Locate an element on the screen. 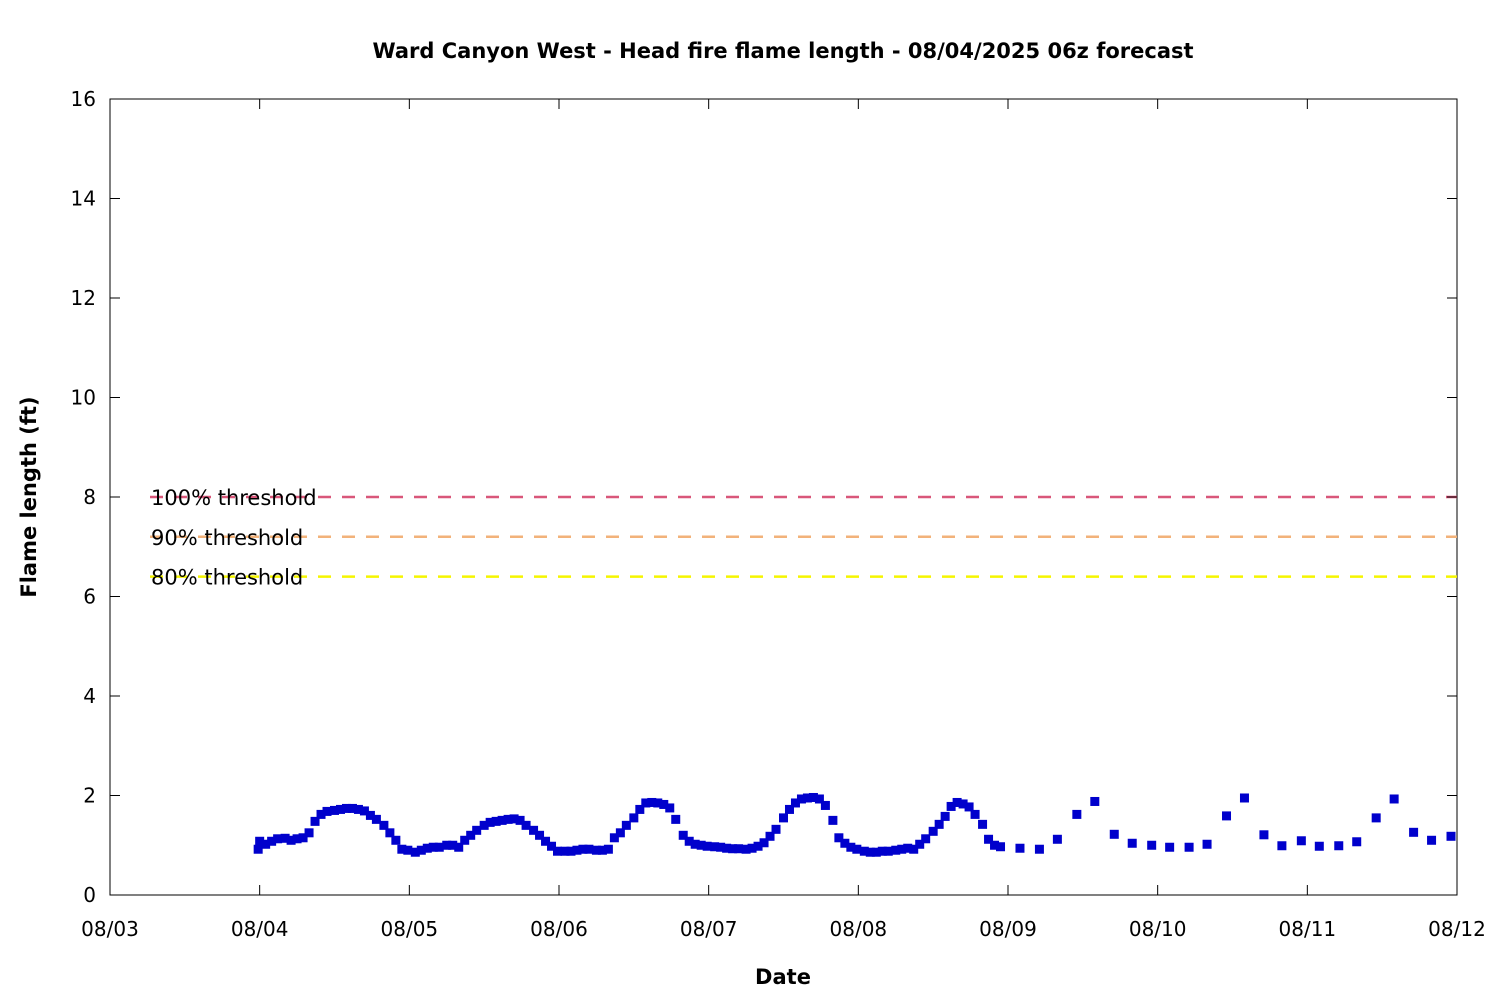  y-tick-label: 6 is located at coordinates (89, 597).